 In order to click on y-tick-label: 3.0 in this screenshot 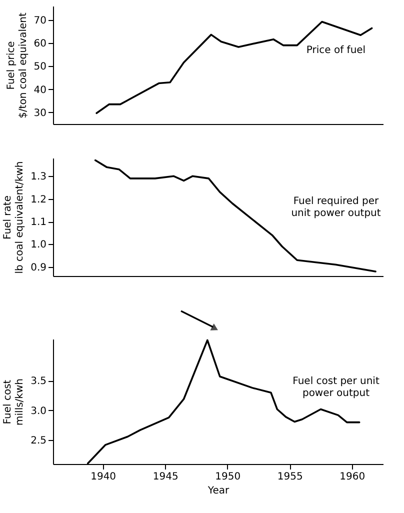, I will do `click(38, 411)`.